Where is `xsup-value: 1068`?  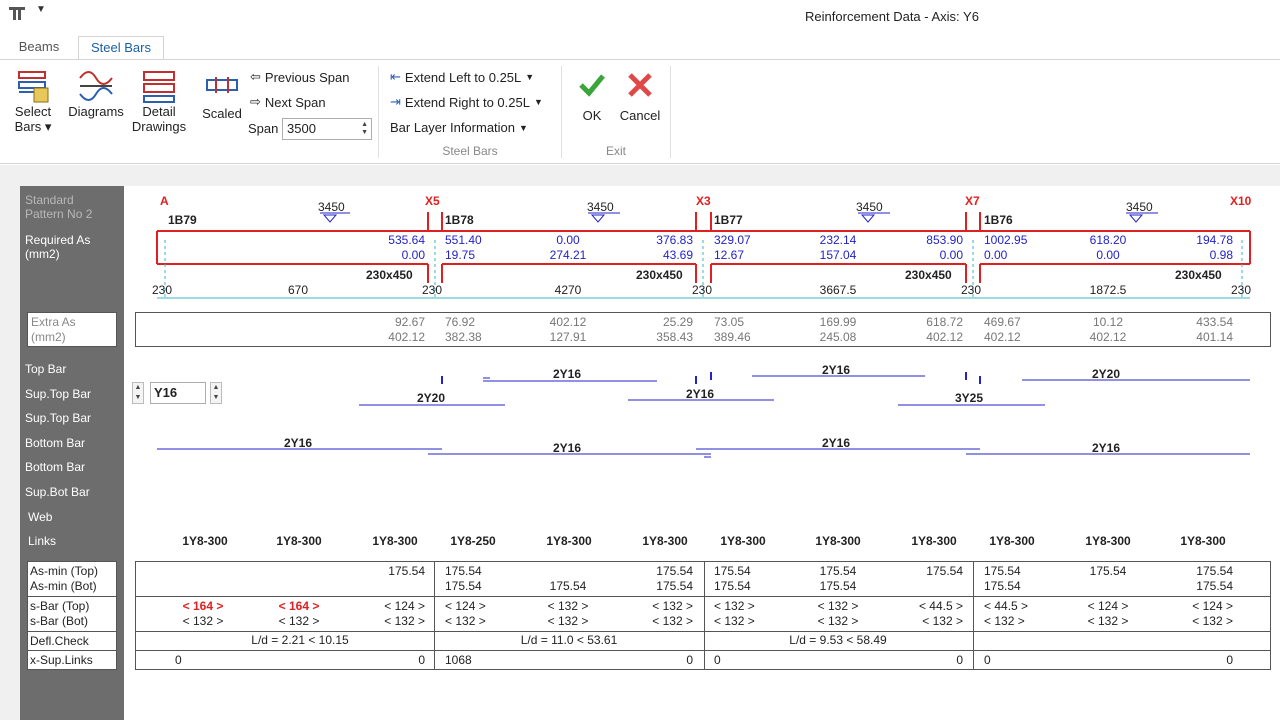 xsup-value: 1068 is located at coordinates (458, 660).